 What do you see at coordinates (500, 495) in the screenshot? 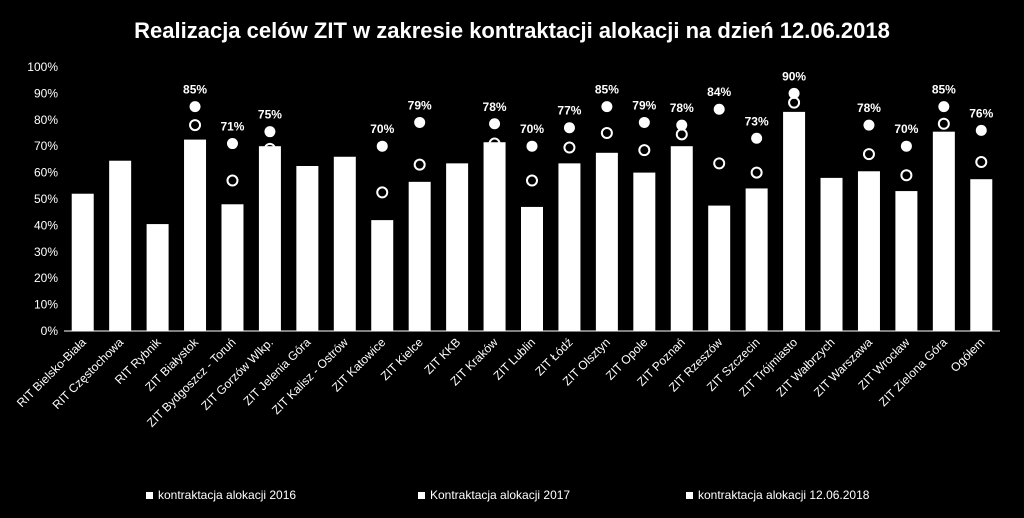
I see `legend-label-2017: Kontraktacja alokacji 2017` at bounding box center [500, 495].